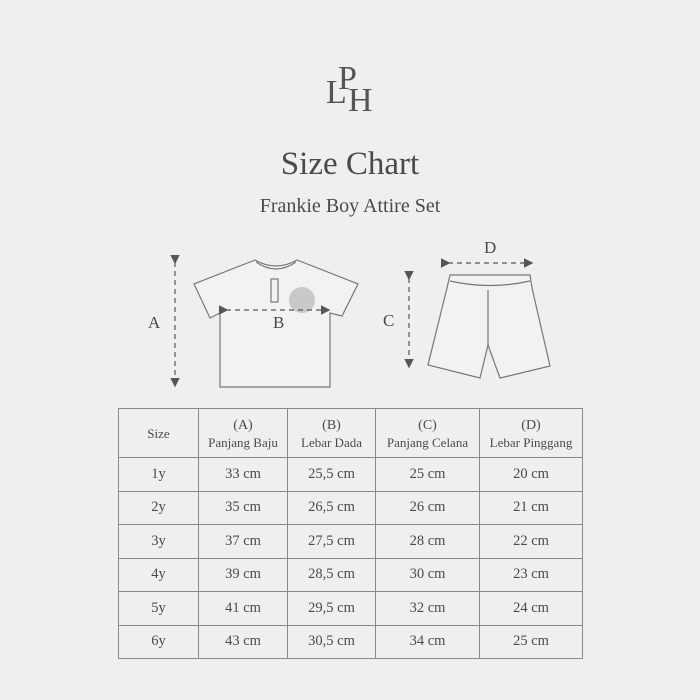 This screenshot has height=700, width=700. What do you see at coordinates (360, 100) in the screenshot?
I see `logo-letter-h: H` at bounding box center [360, 100].